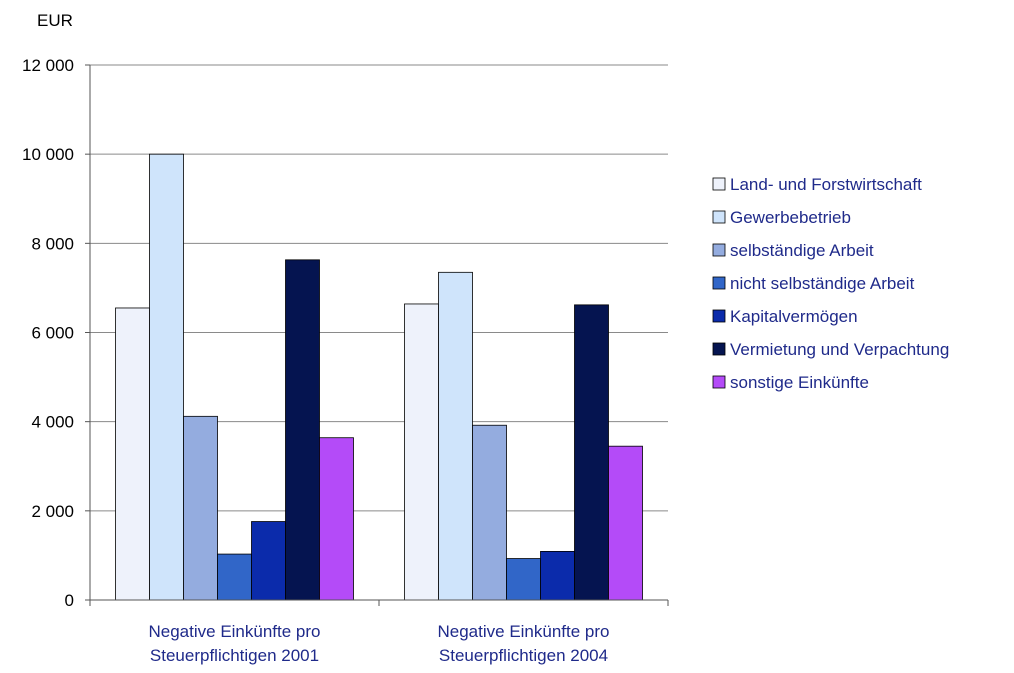  What do you see at coordinates (55, 20) in the screenshot?
I see `y-axis-unit-label: EUR` at bounding box center [55, 20].